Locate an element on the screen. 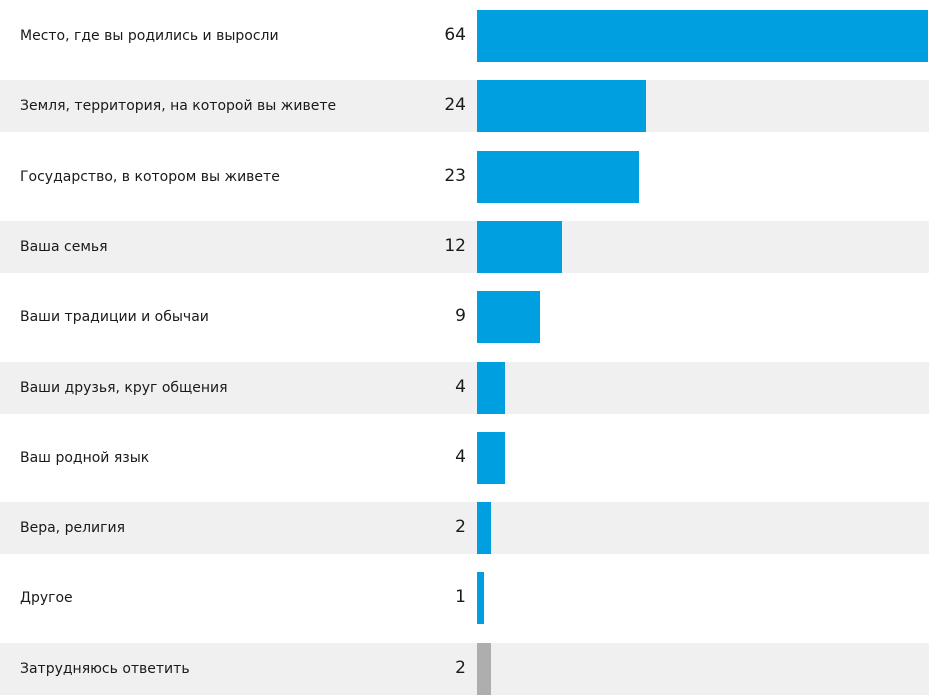 This screenshot has height=696, width=929. category-label: Ваши друзья, круг общения is located at coordinates (124, 387).